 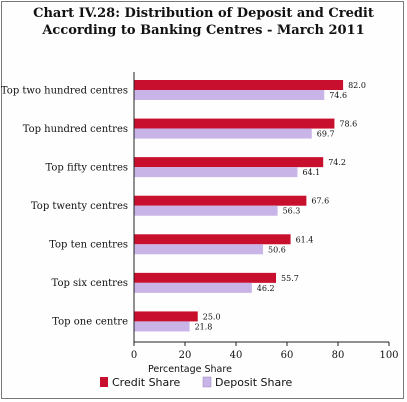 I want to click on credit-value-label: 74.2, so click(x=337, y=162).